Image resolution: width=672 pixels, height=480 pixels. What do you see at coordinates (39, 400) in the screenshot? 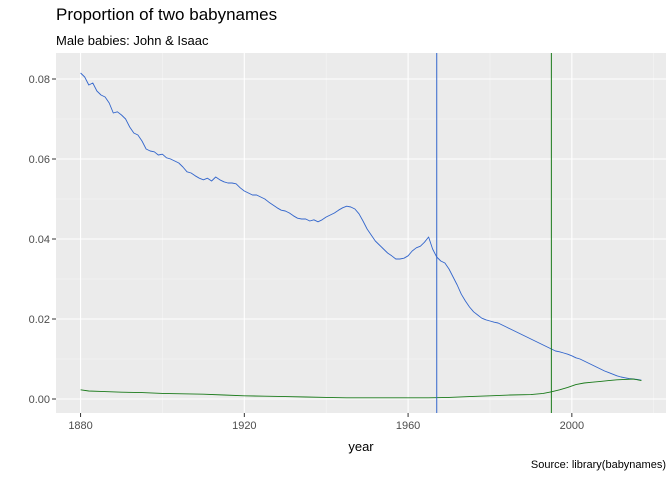
I see `y-tick-label: 0.00` at bounding box center [39, 400].